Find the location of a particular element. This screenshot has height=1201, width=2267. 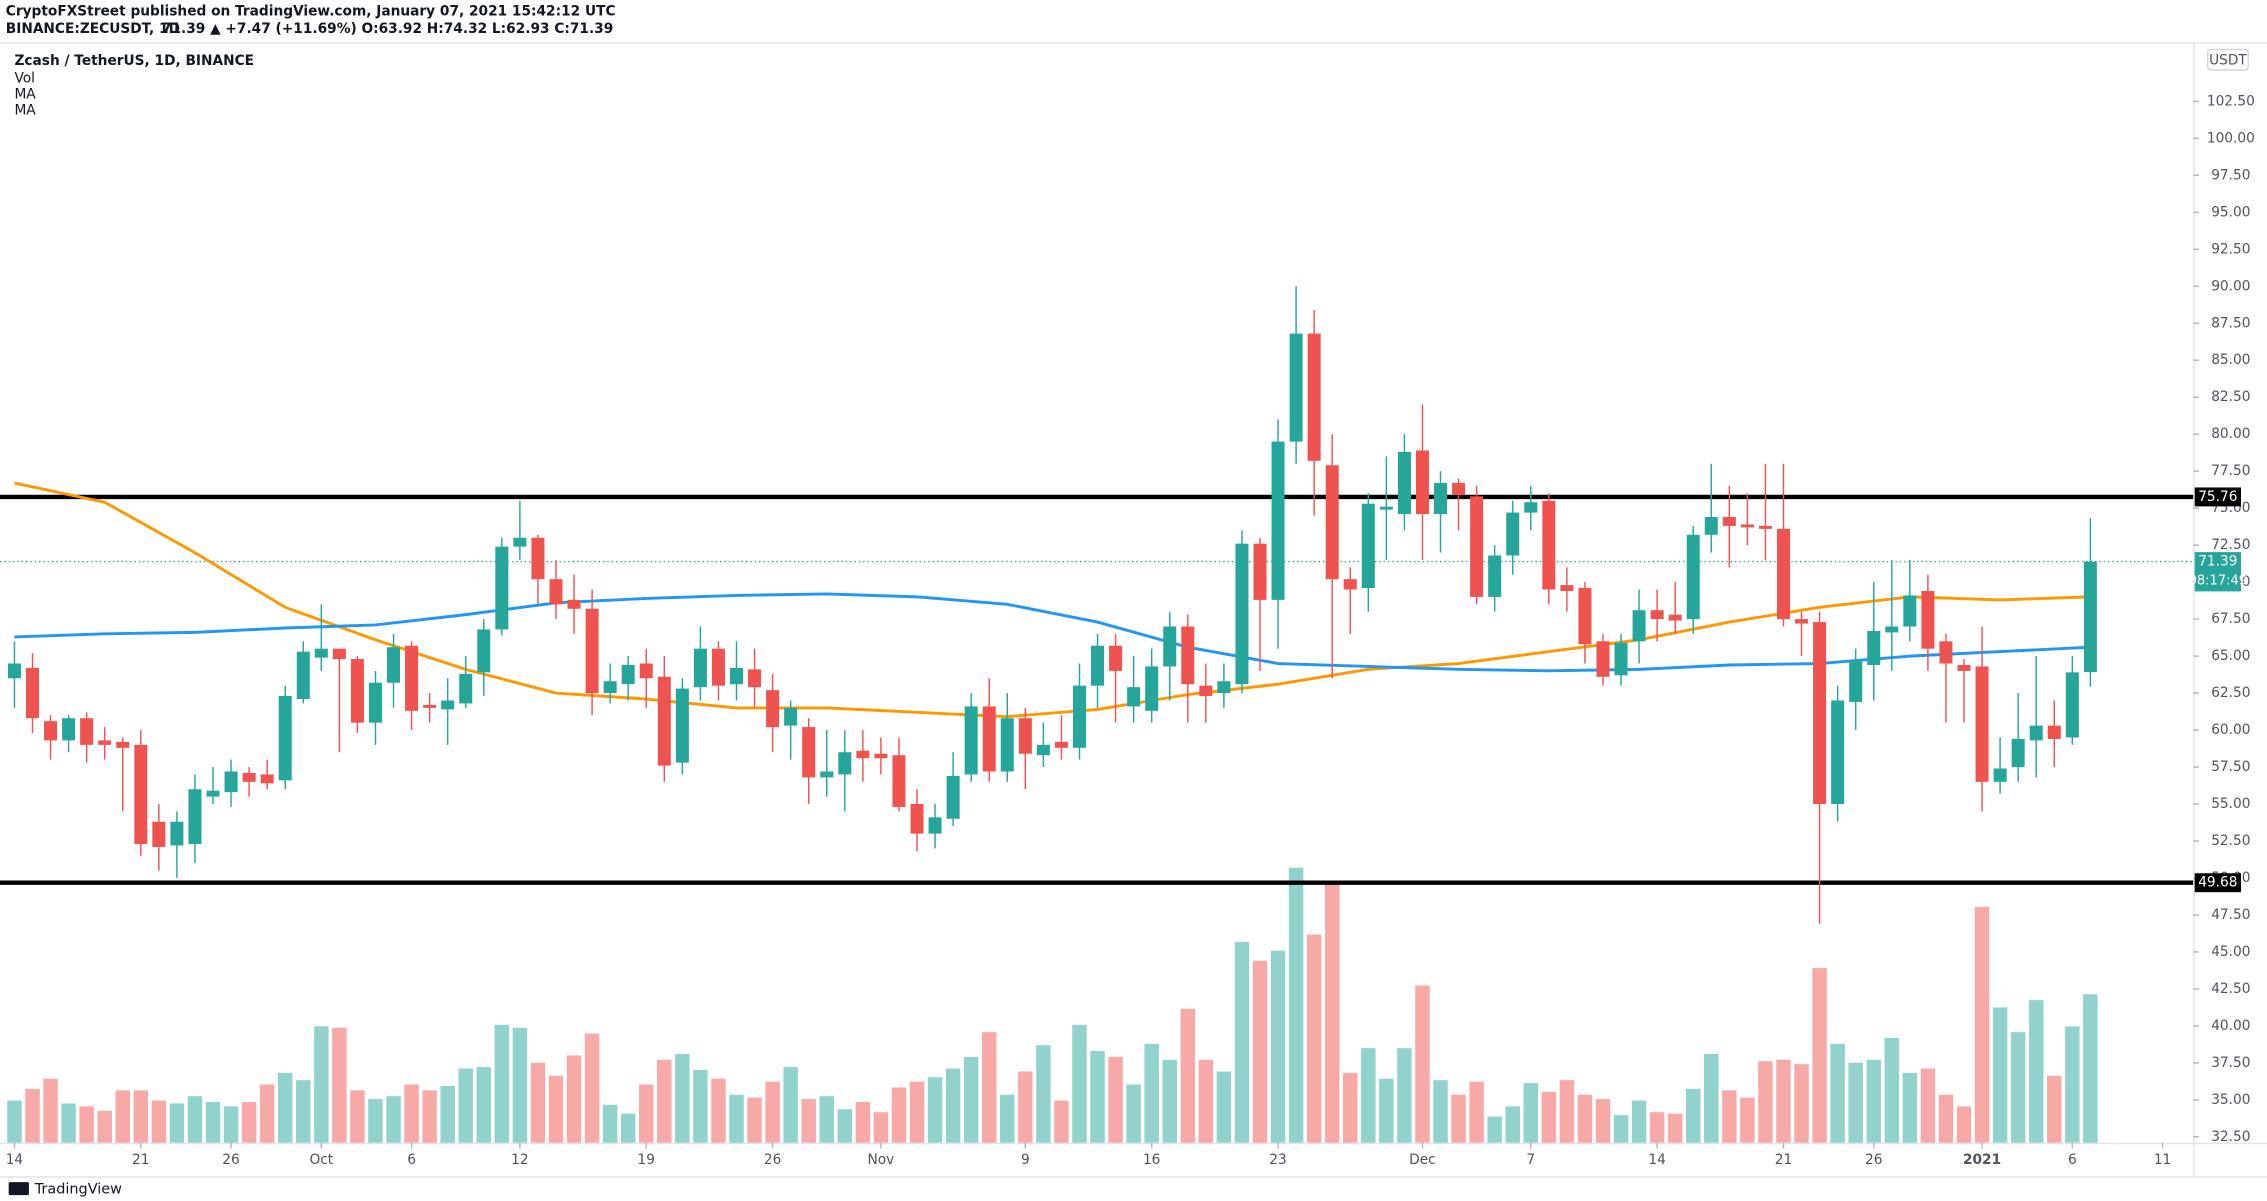

x-tick-label: 19 is located at coordinates (646, 1160).